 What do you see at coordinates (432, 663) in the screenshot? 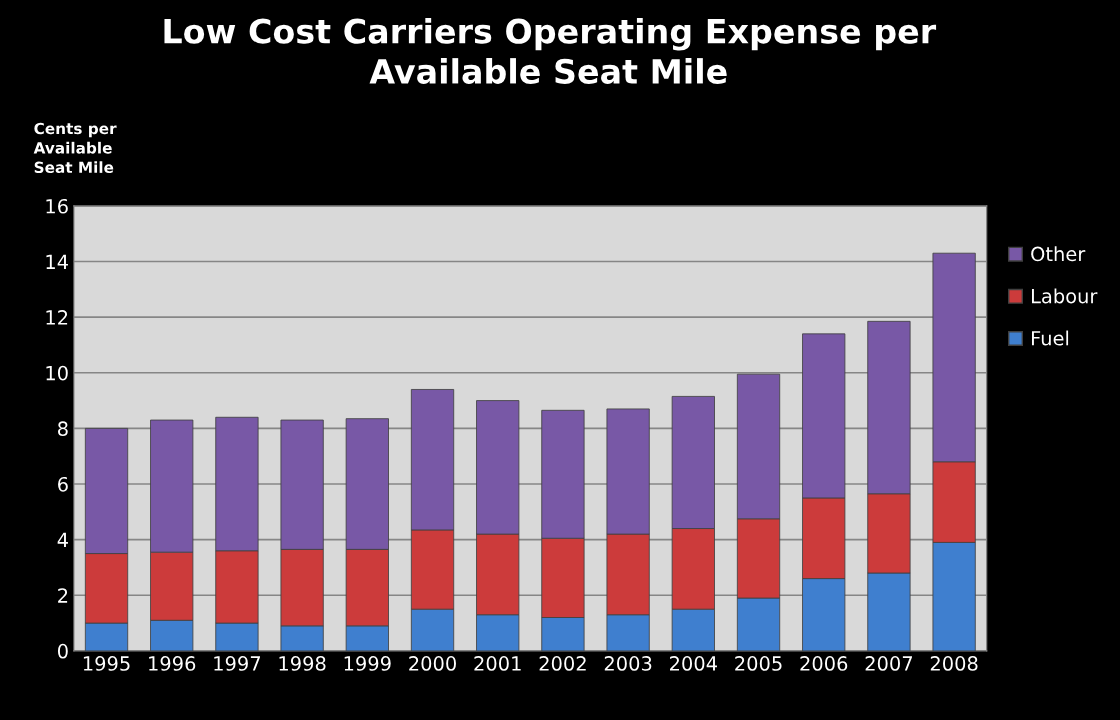
I see `x-tick-label: 2000` at bounding box center [432, 663].